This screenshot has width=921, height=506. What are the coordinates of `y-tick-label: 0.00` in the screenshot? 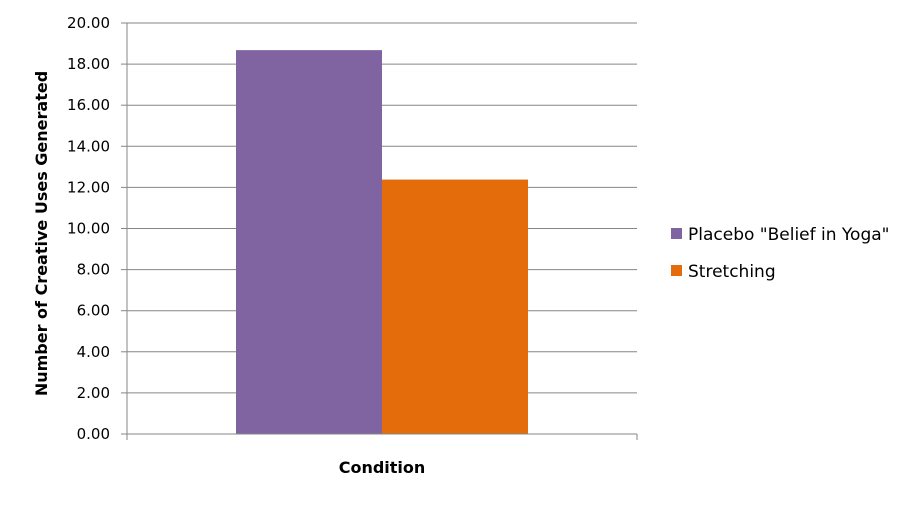 It's located at (93, 434).